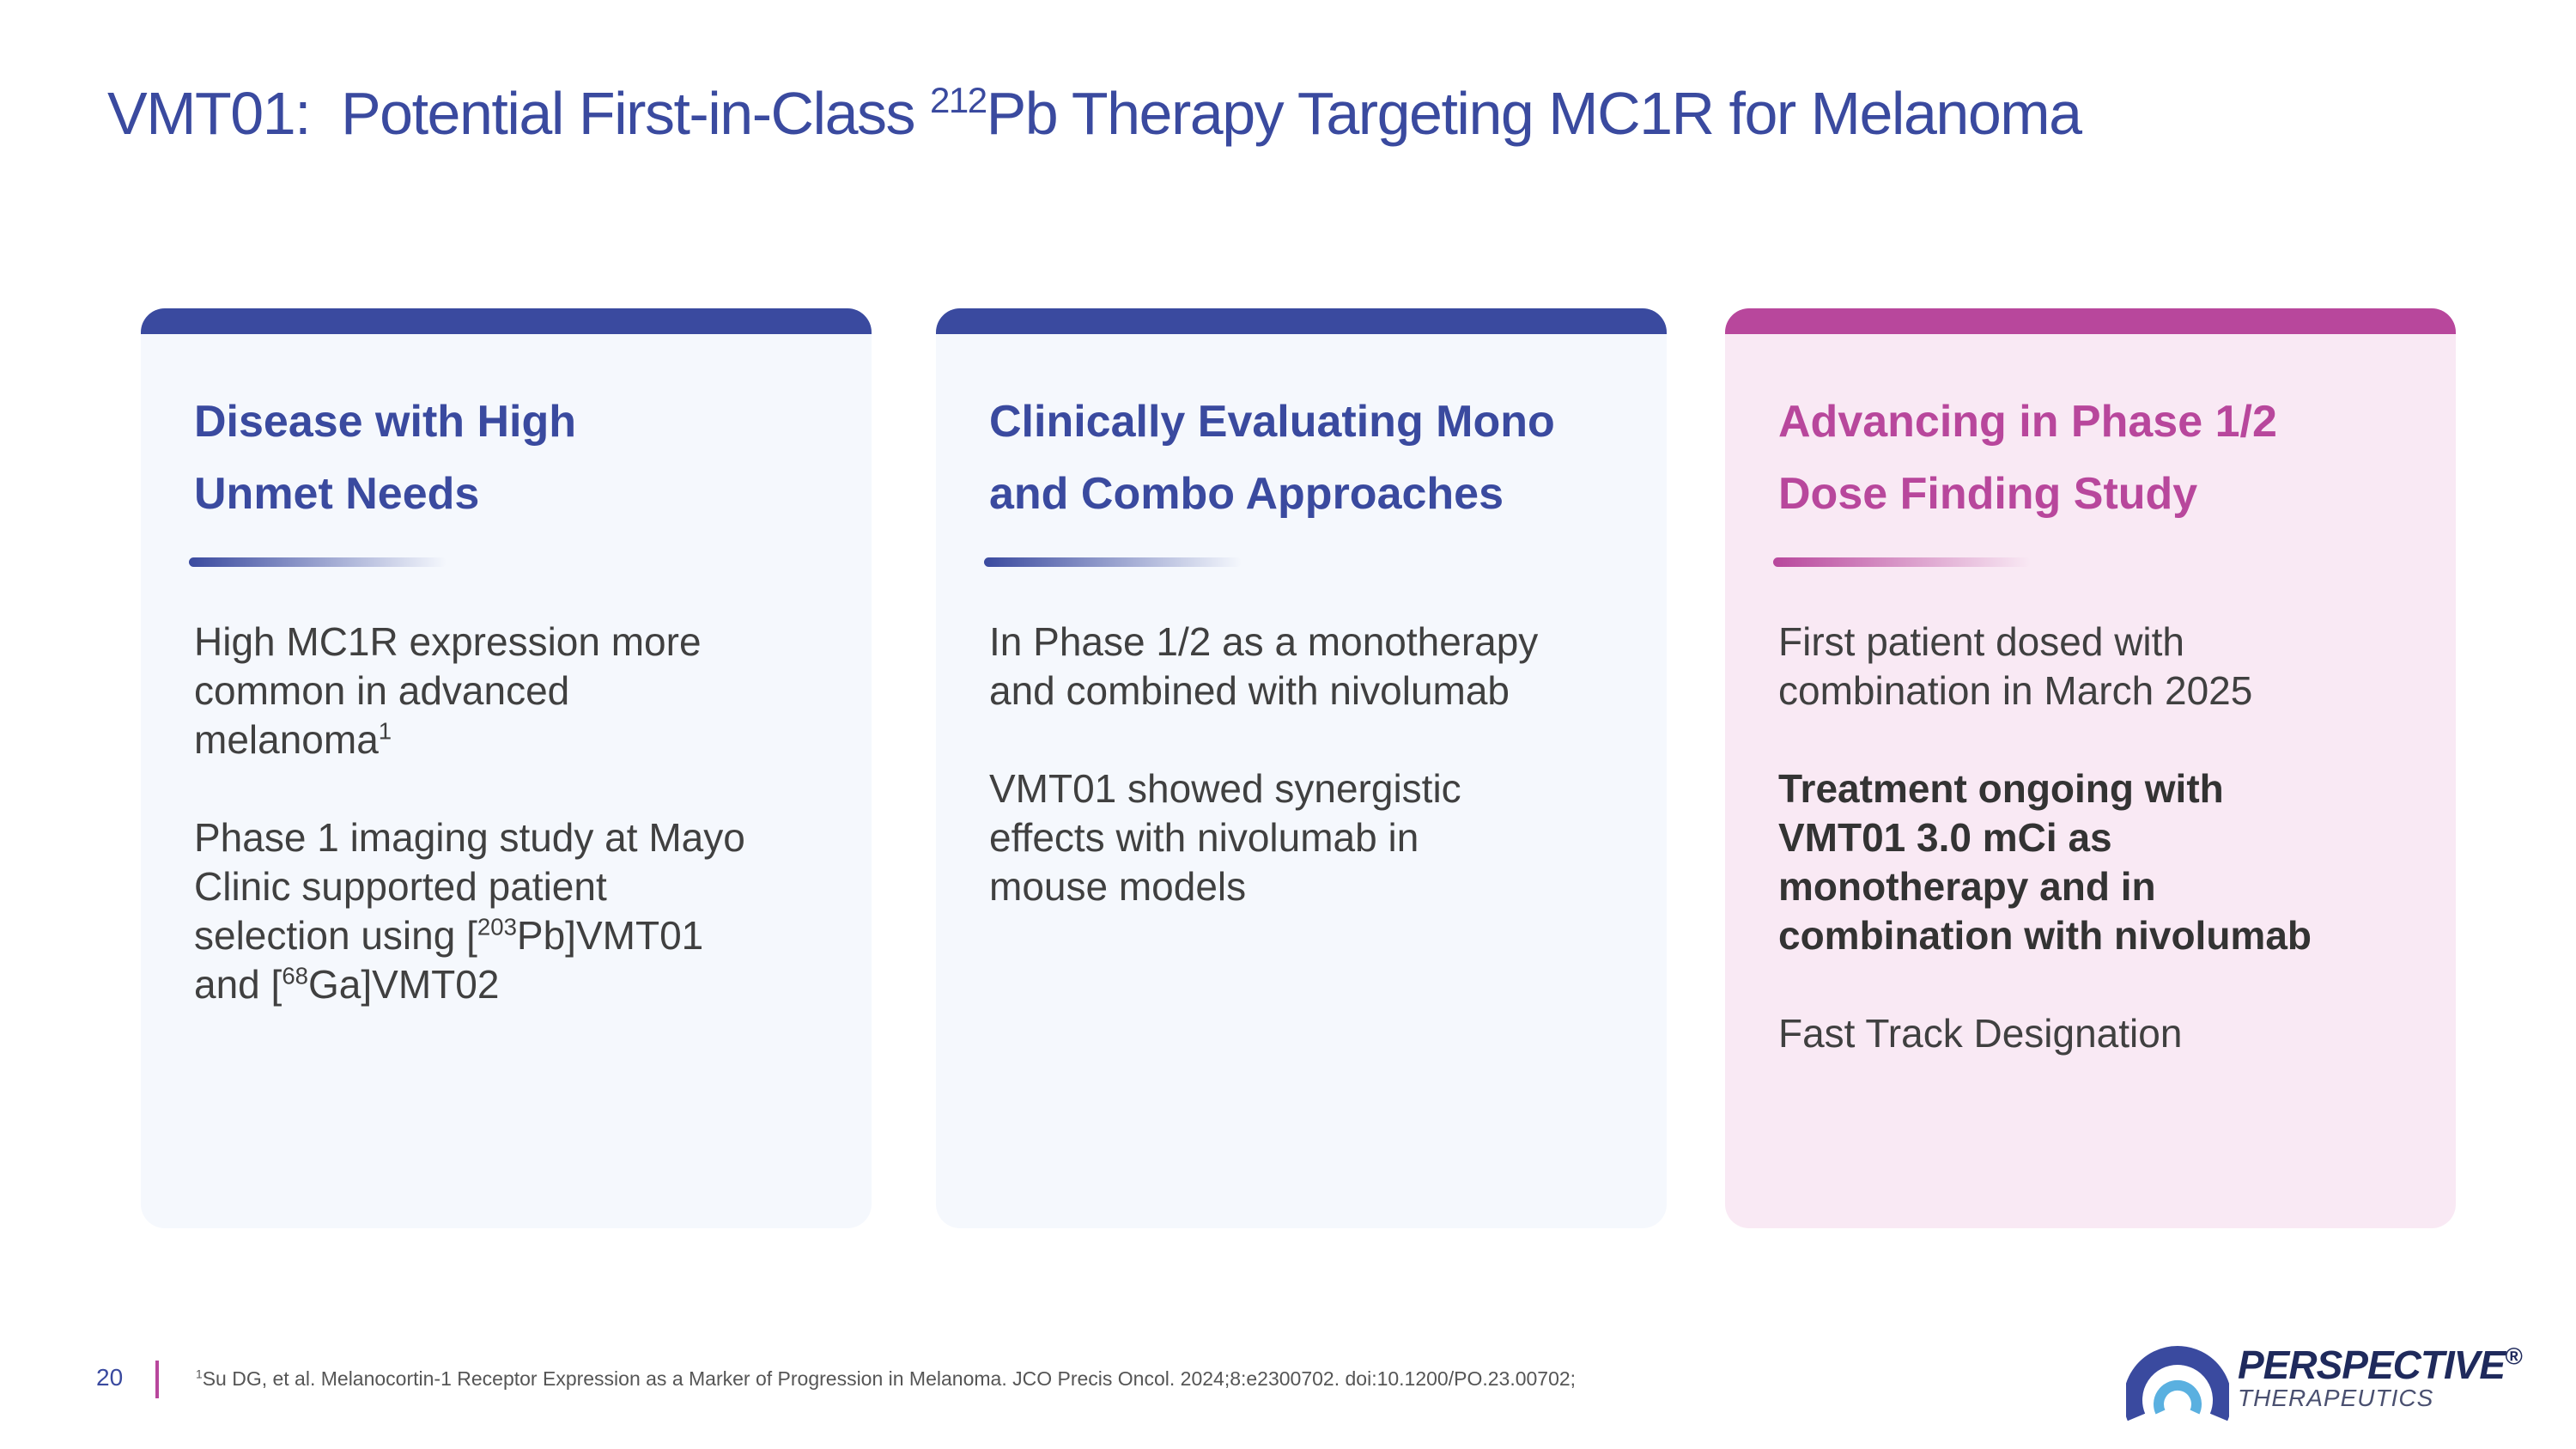  I want to click on text-line: monotherapy and in, so click(2045, 886).